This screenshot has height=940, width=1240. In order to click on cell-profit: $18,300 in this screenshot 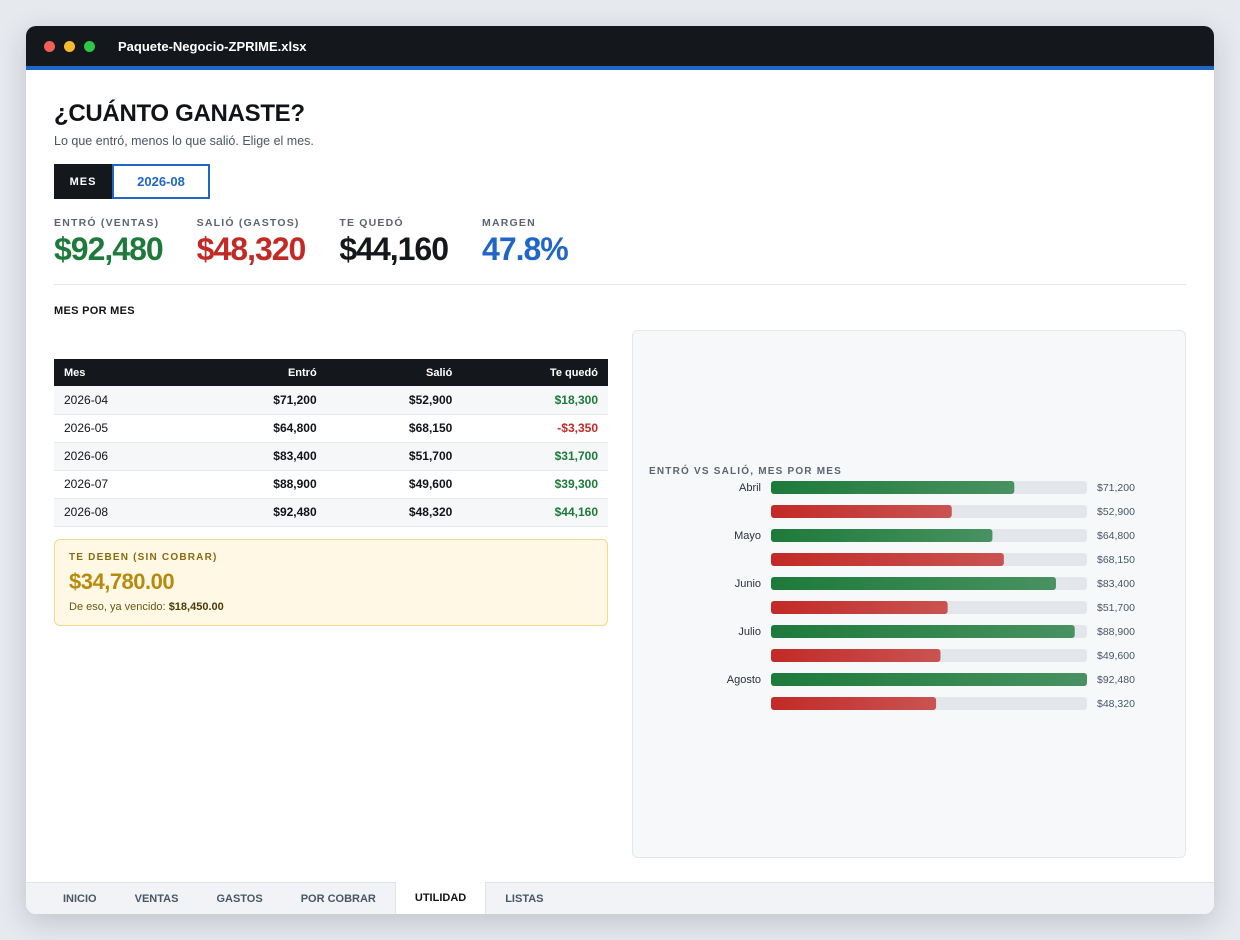, I will do `click(535, 400)`.